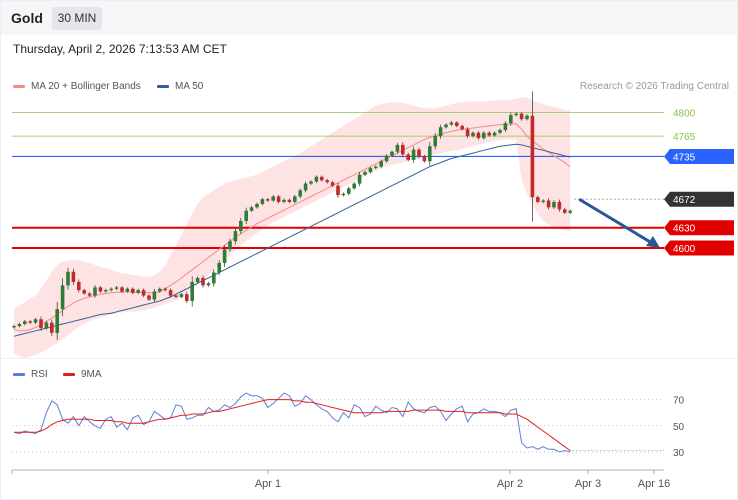  Describe the element at coordinates (588, 484) in the screenshot. I see `x-tick-label: Apr 3` at that location.